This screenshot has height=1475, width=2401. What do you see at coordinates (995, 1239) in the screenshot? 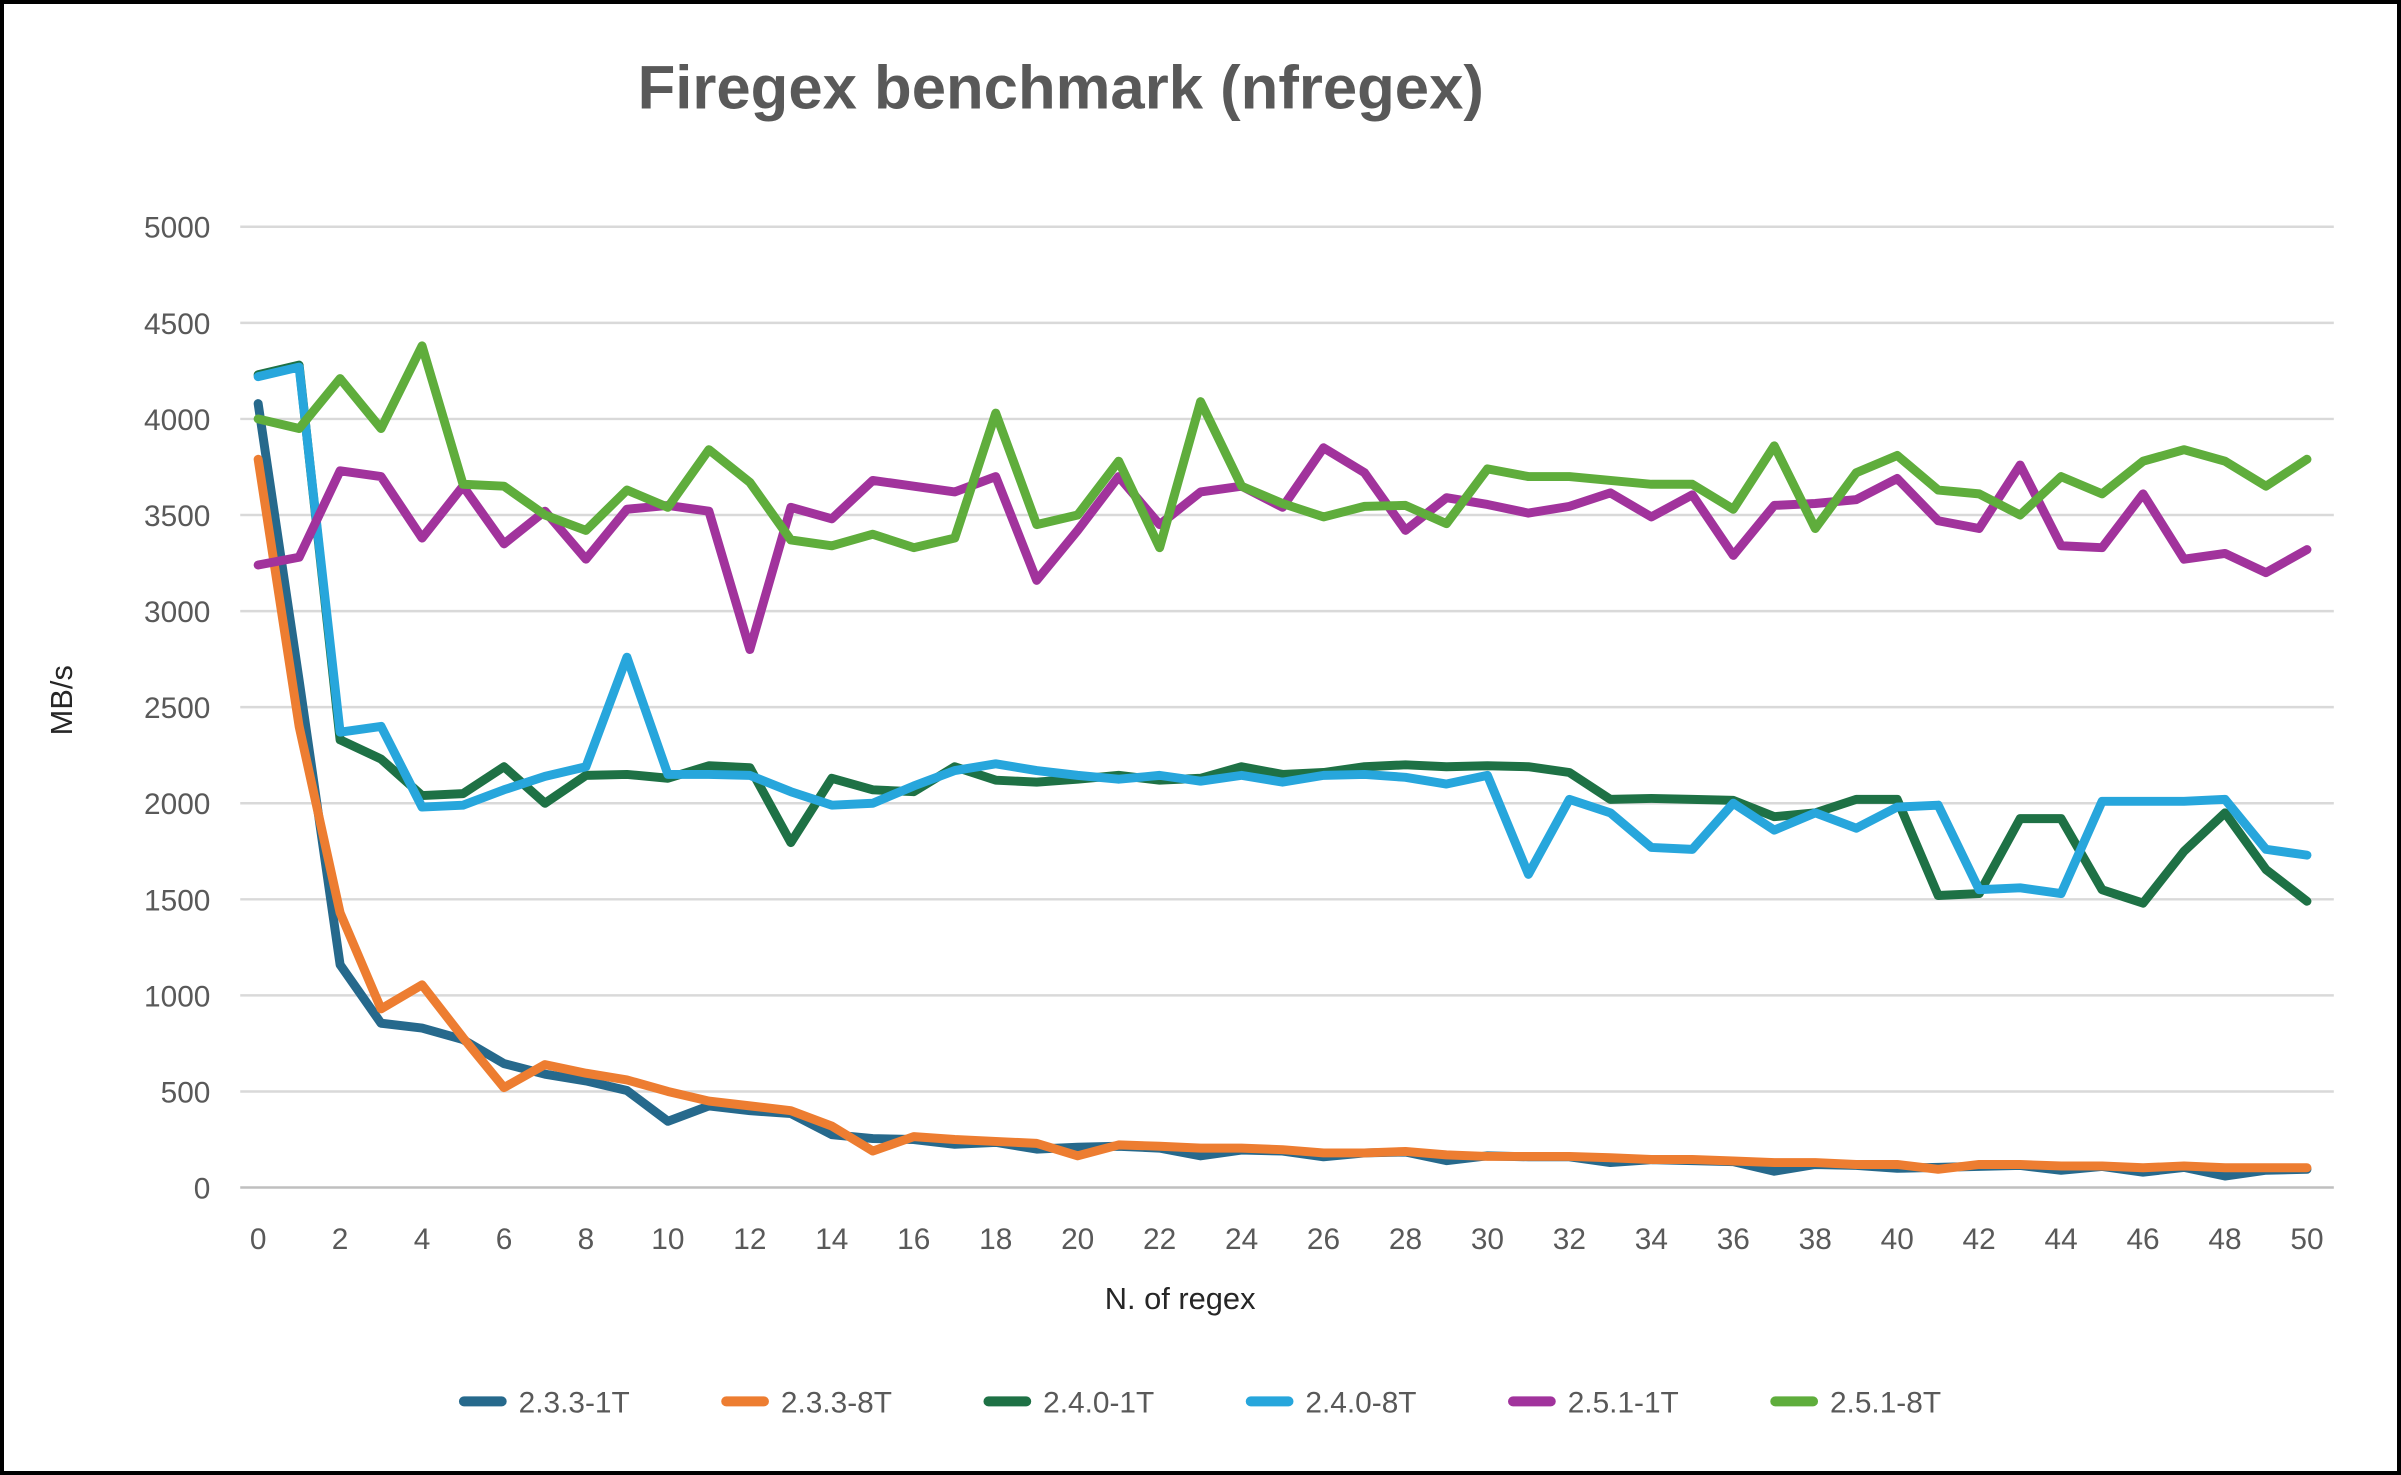
I see `x-tick-label: 18` at bounding box center [995, 1239].